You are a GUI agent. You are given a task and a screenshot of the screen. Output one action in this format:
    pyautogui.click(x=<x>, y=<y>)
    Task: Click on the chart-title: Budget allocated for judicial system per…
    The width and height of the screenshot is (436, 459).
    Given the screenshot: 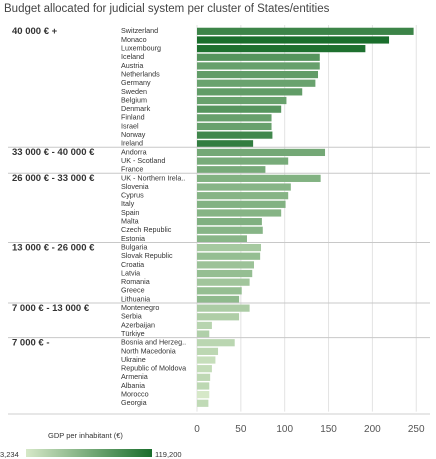 What is the action you would take?
    pyautogui.click(x=167, y=9)
    